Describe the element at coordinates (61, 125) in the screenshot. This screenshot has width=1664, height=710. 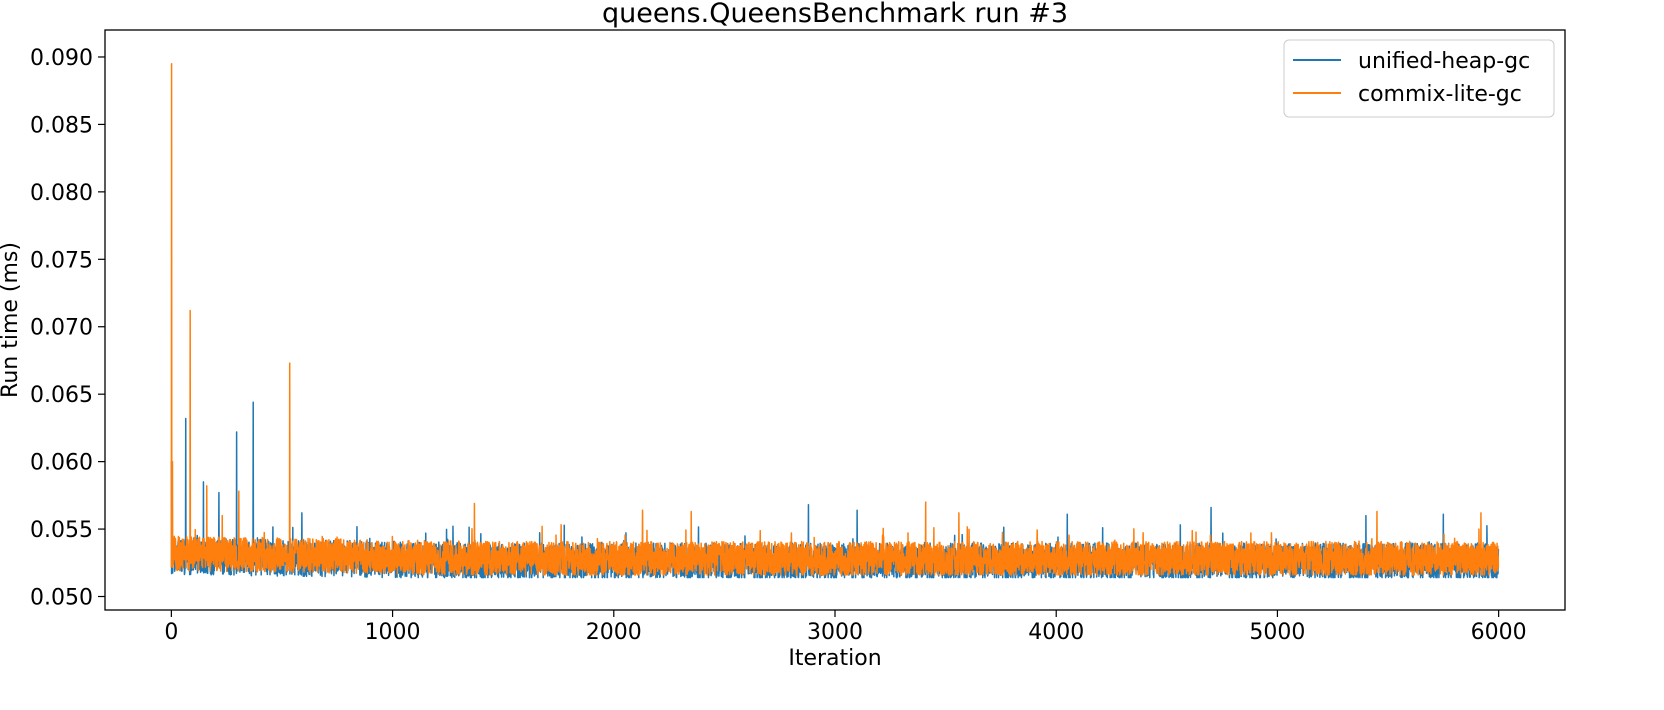
I see `y-tick-label: 0.085` at that location.